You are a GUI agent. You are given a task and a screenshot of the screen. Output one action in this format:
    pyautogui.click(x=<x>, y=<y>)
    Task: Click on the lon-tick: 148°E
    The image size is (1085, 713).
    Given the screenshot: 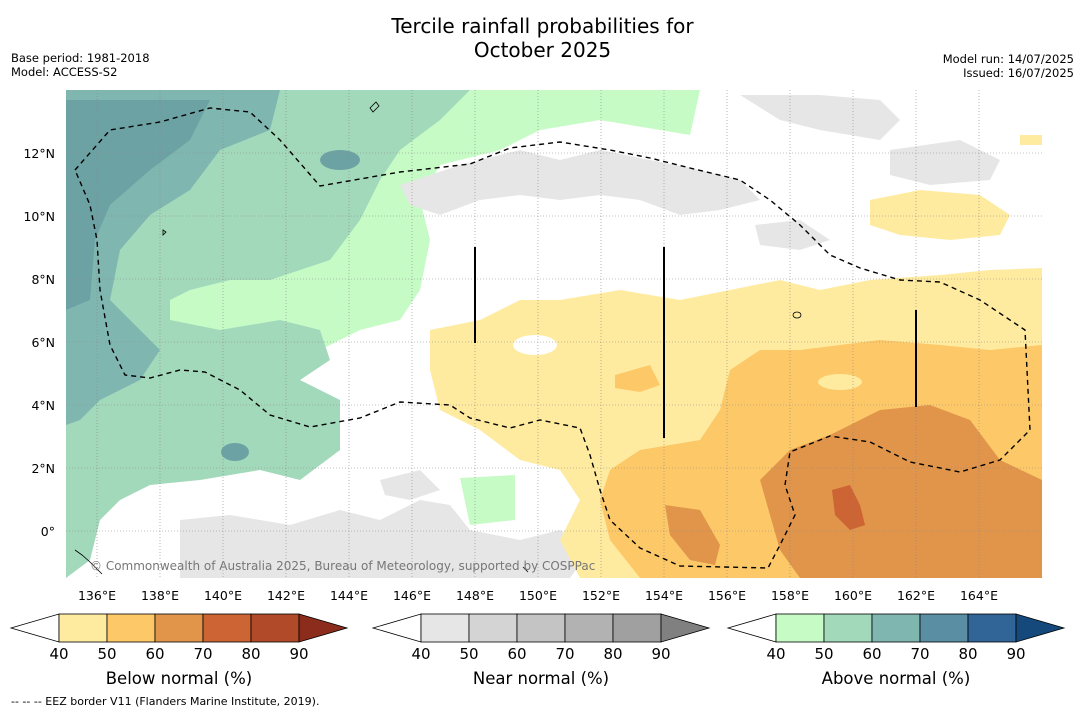 What is the action you would take?
    pyautogui.click(x=475, y=595)
    